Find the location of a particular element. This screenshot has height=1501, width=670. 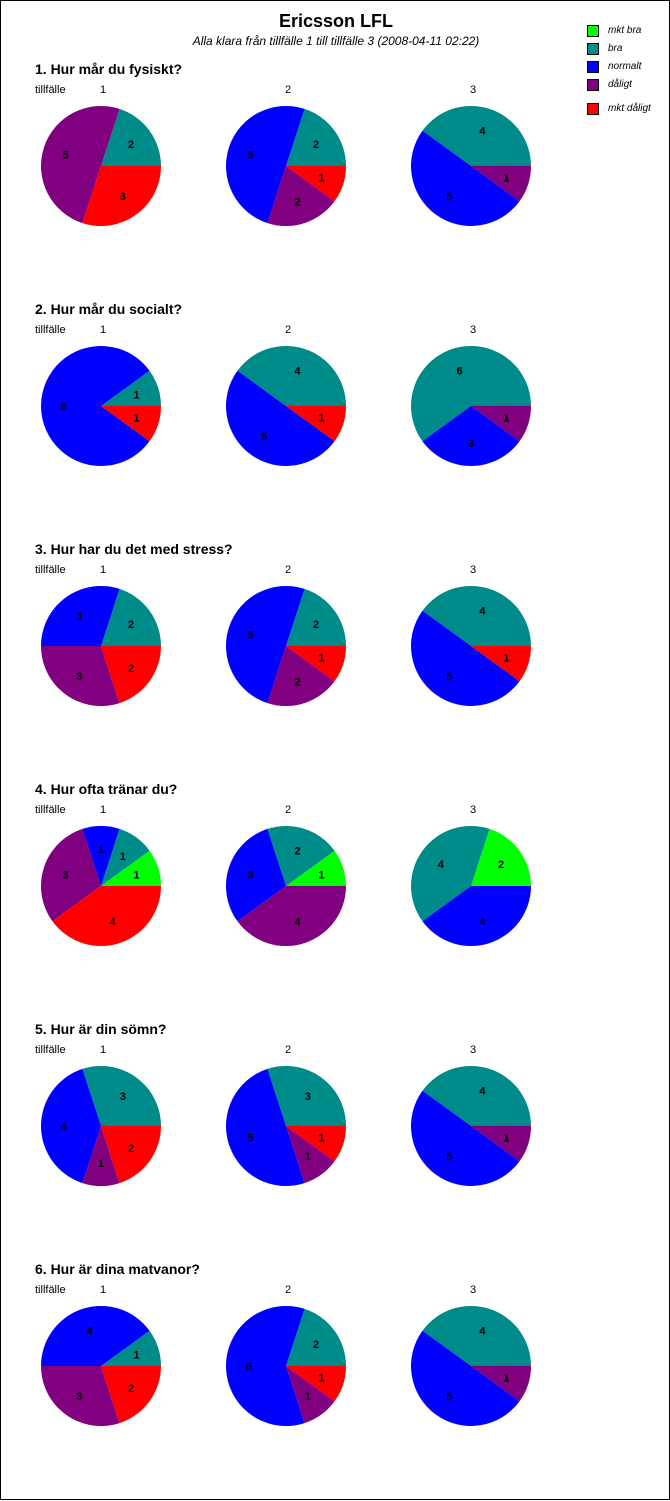

pie-chart: 2 6 11 is located at coordinates (286, 1366).